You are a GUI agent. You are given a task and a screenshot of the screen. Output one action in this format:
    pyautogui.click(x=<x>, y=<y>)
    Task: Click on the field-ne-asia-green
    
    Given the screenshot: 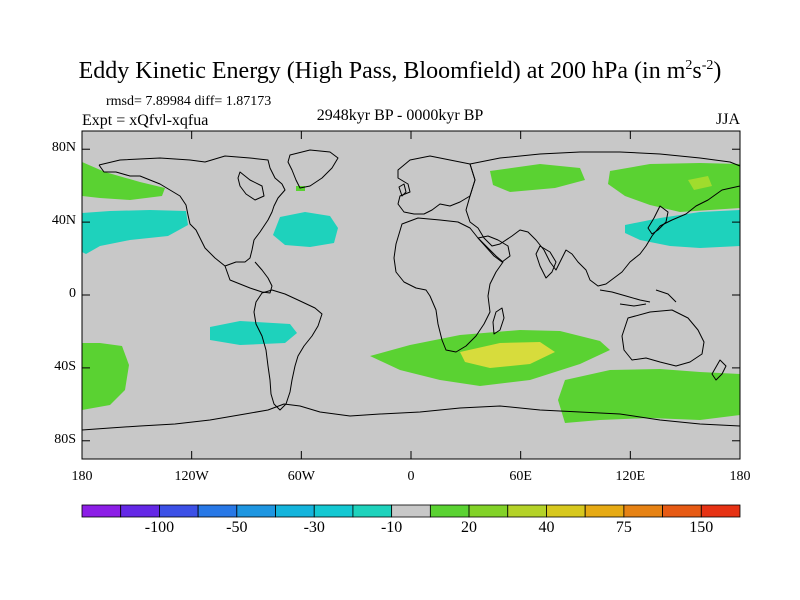 What is the action you would take?
    pyautogui.click(x=674, y=187)
    